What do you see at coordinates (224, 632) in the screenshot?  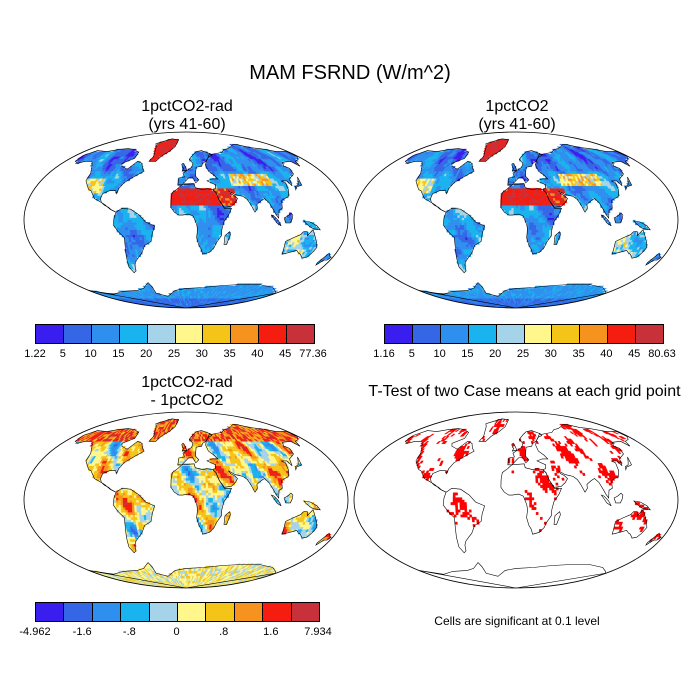 I see `colorbar-tick-label: .8` at bounding box center [224, 632].